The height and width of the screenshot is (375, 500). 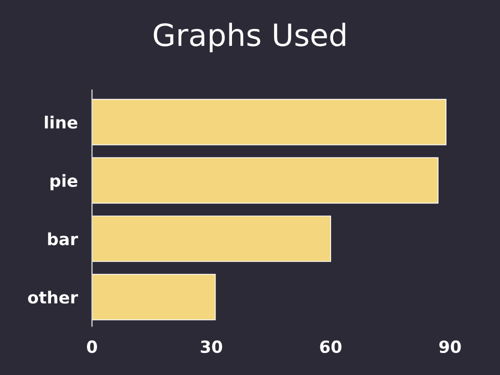 What do you see at coordinates (53, 297) in the screenshot?
I see `y-tick-label: other` at bounding box center [53, 297].